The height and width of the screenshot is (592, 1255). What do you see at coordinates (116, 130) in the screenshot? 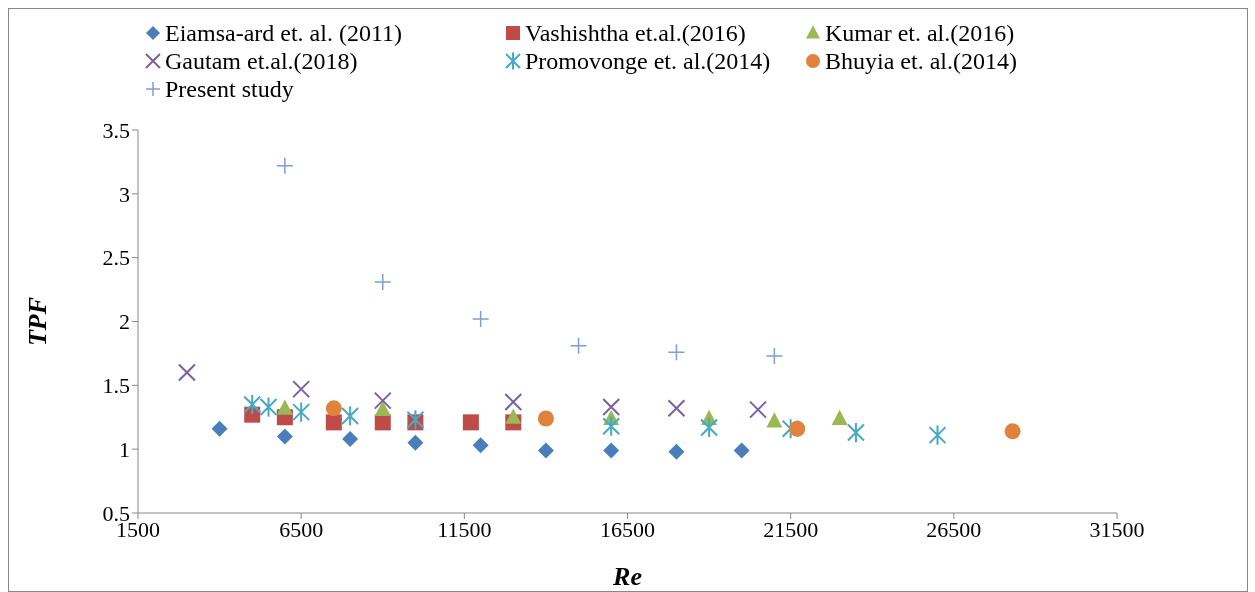
I see `y-tick-label: 3.5` at bounding box center [116, 130].